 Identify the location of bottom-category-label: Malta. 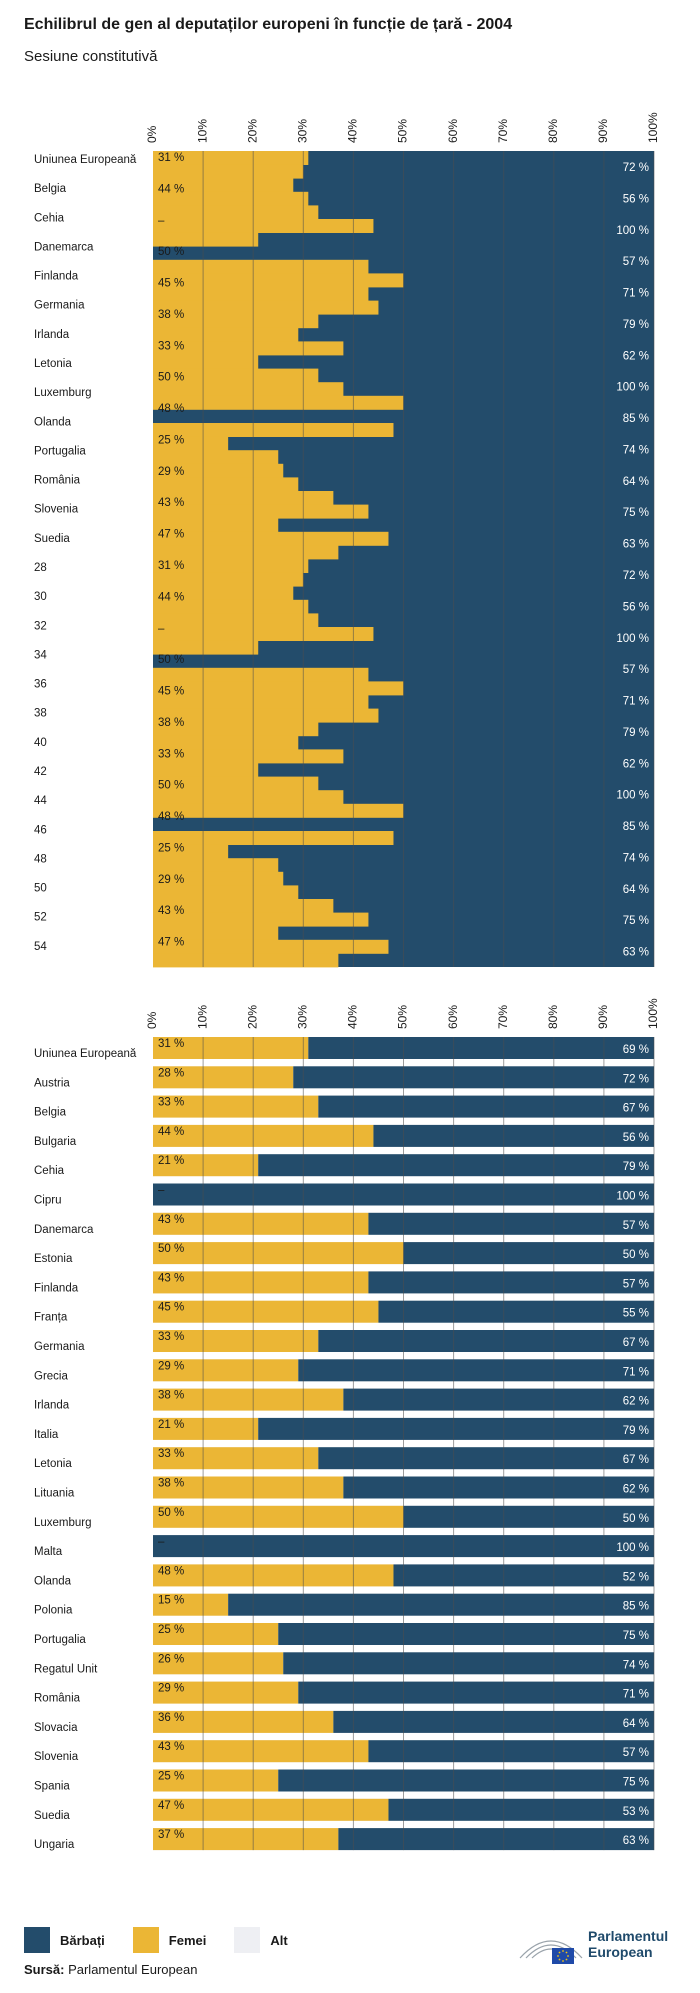
(48, 1552).